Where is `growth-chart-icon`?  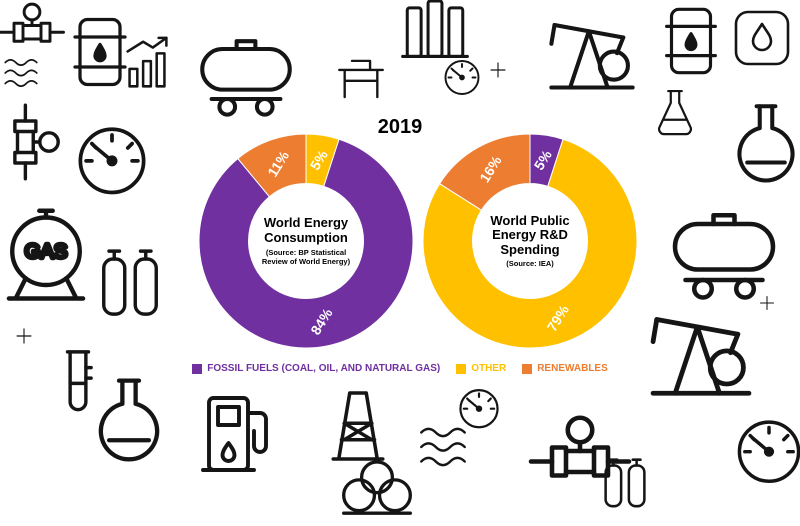
growth-chart-icon is located at coordinates (147, 65).